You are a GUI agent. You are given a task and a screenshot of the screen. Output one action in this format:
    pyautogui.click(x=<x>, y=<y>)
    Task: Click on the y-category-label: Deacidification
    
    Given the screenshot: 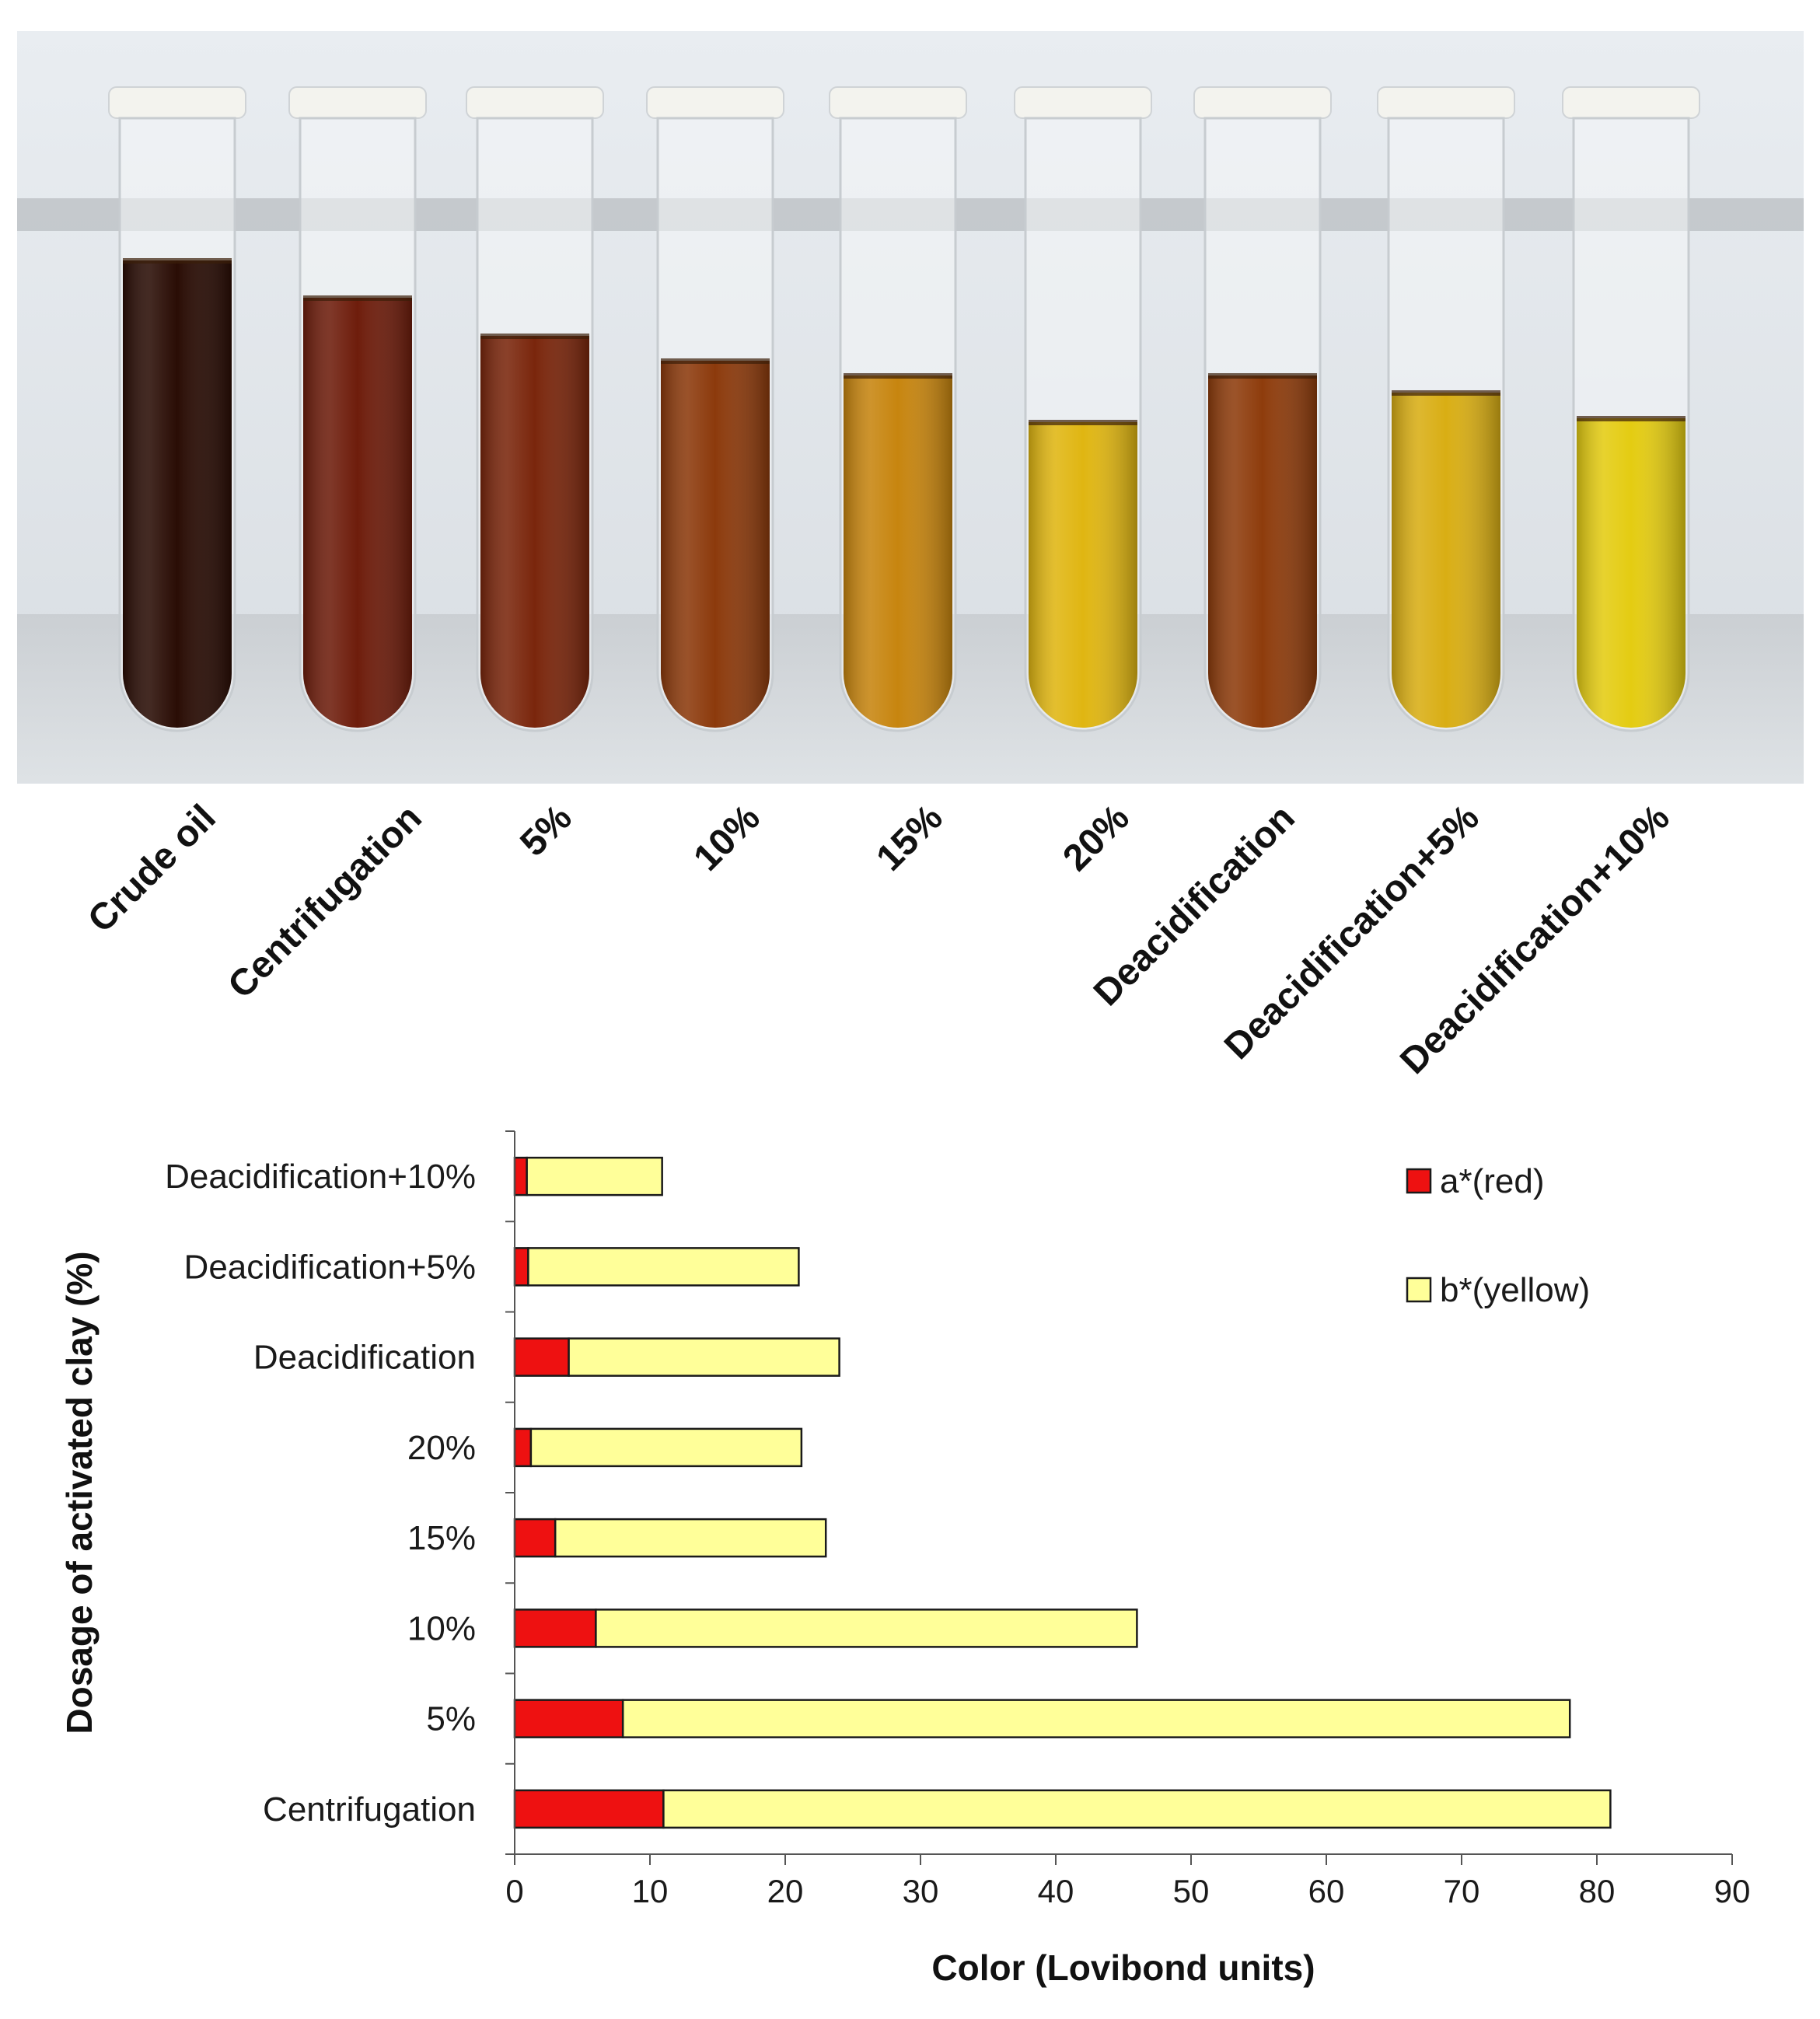 What is the action you would take?
    pyautogui.click(x=364, y=1358)
    